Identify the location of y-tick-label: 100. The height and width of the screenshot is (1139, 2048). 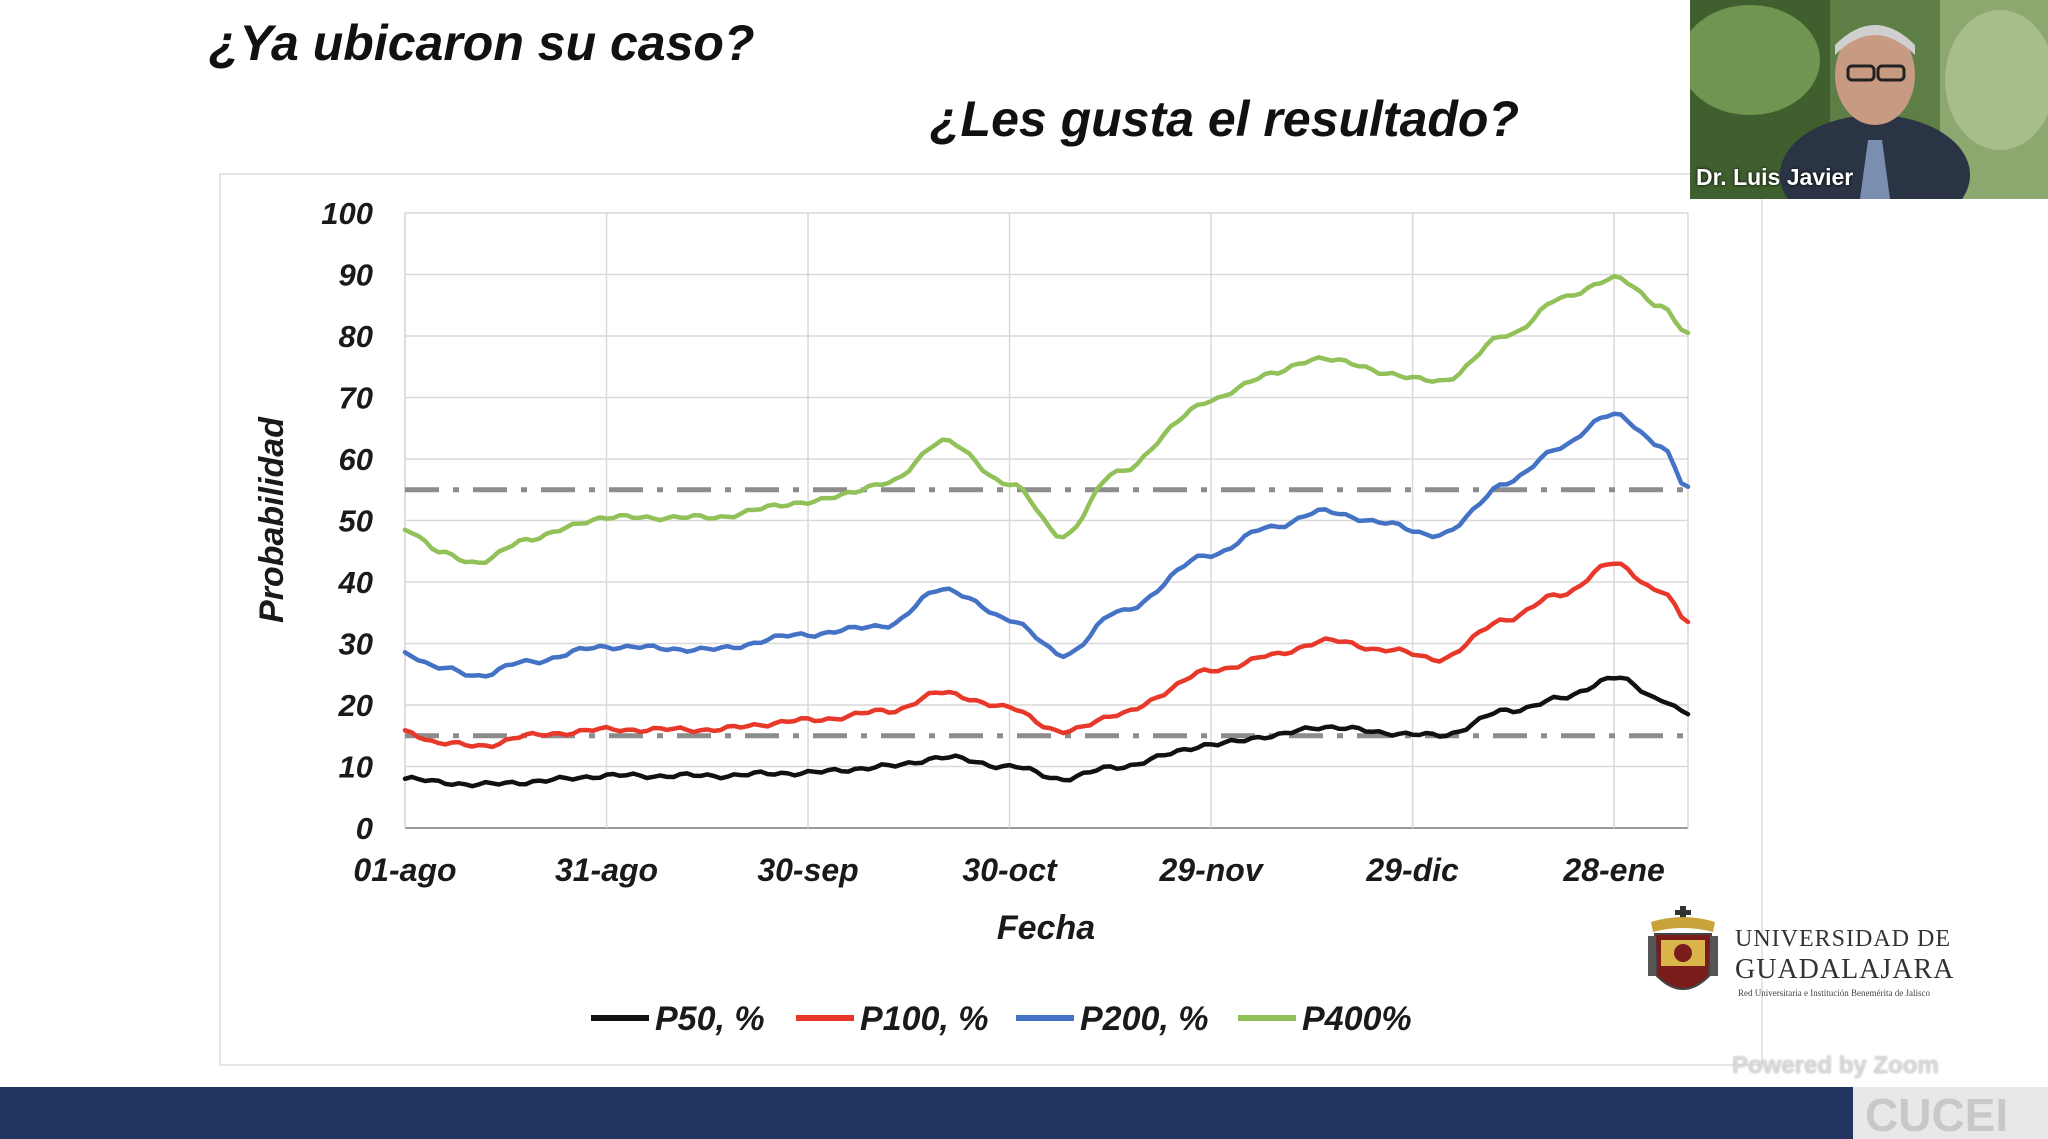
(347, 213).